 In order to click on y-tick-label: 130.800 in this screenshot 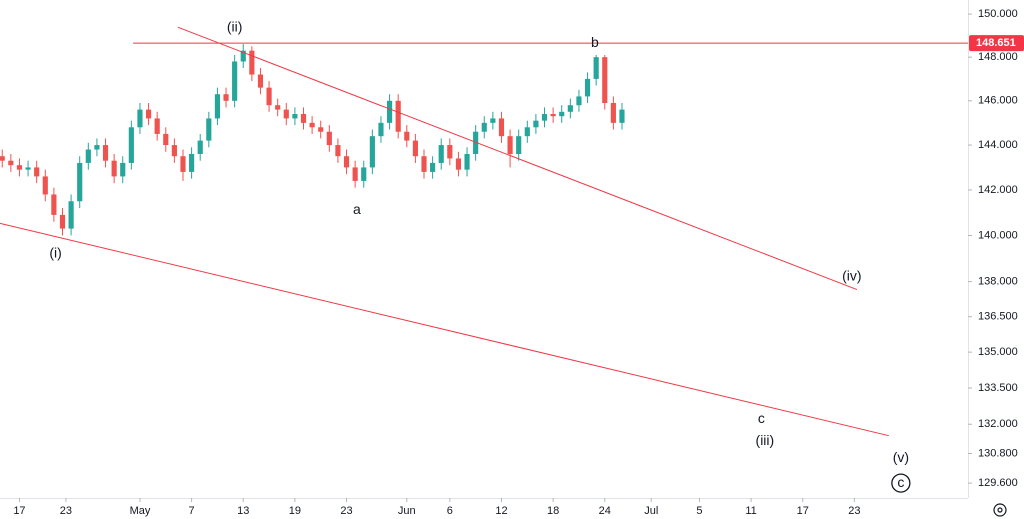, I will do `click(998, 453)`.